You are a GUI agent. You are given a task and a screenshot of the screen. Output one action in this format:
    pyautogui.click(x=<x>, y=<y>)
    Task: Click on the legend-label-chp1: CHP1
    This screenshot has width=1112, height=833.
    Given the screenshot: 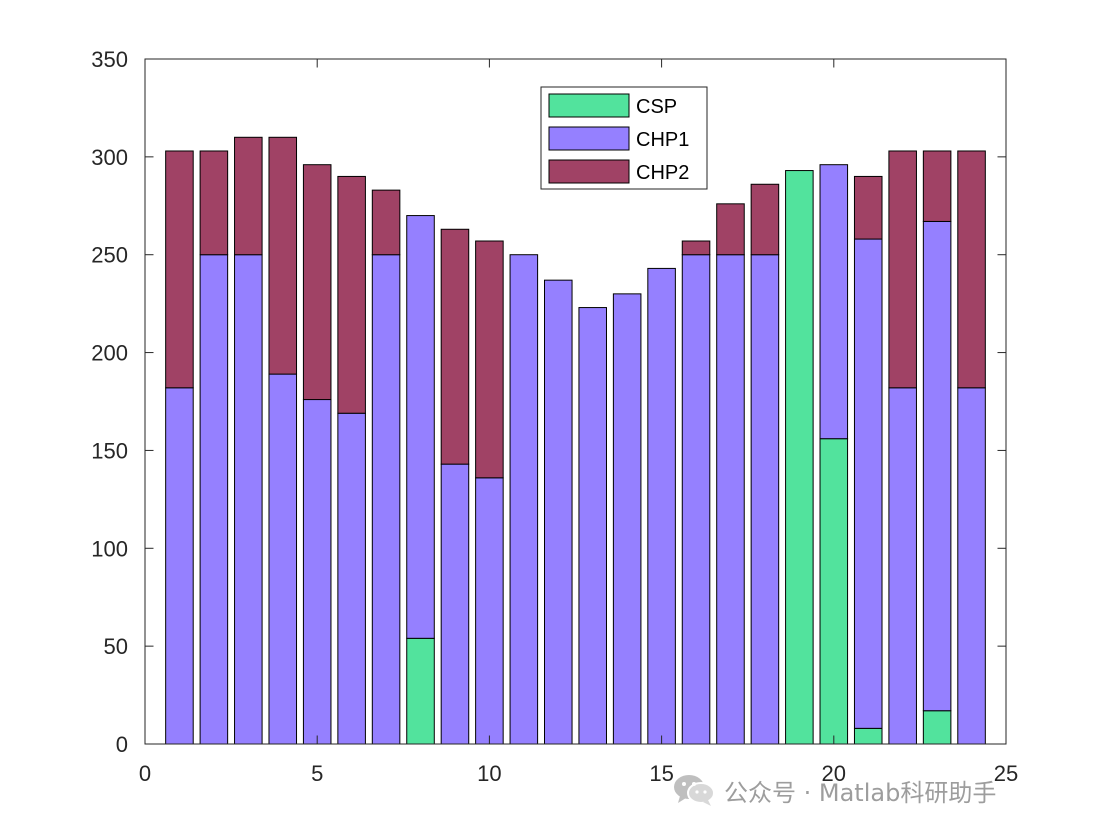 What is the action you would take?
    pyautogui.click(x=662, y=140)
    